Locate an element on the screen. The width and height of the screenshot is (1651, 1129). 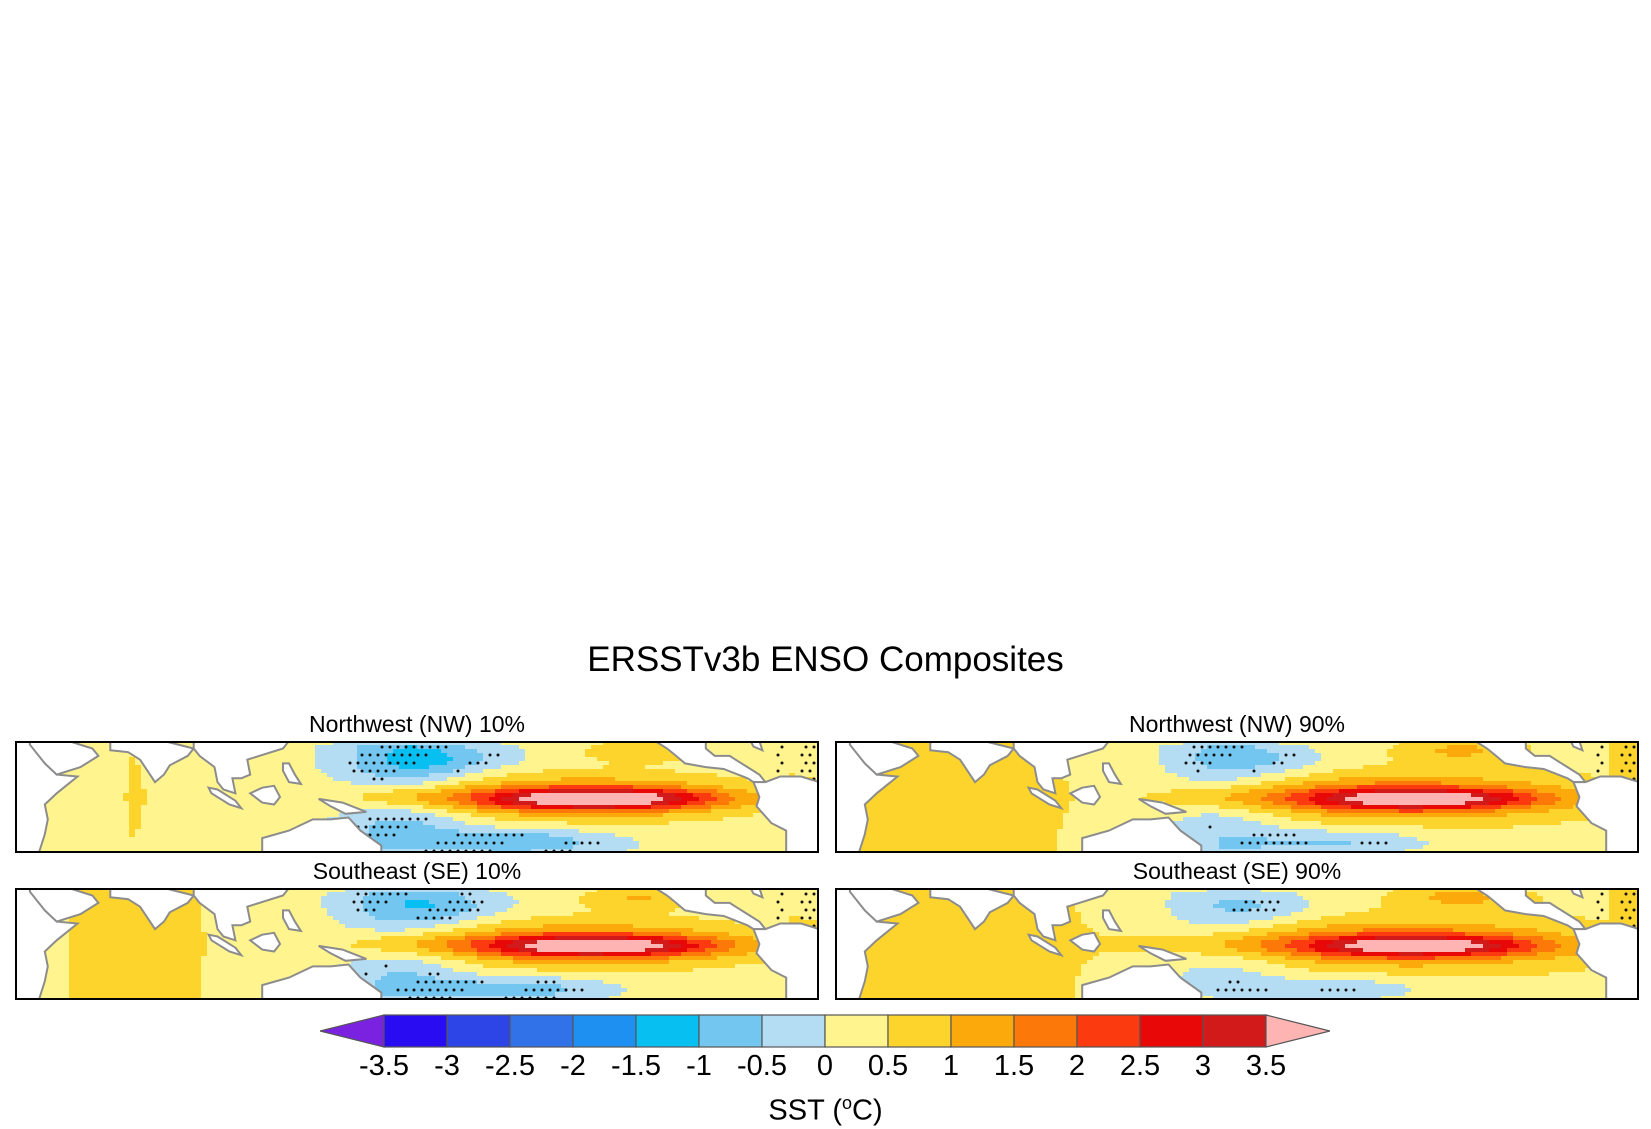
colorbar-tick-label: 1.5 is located at coordinates (1014, 1066).